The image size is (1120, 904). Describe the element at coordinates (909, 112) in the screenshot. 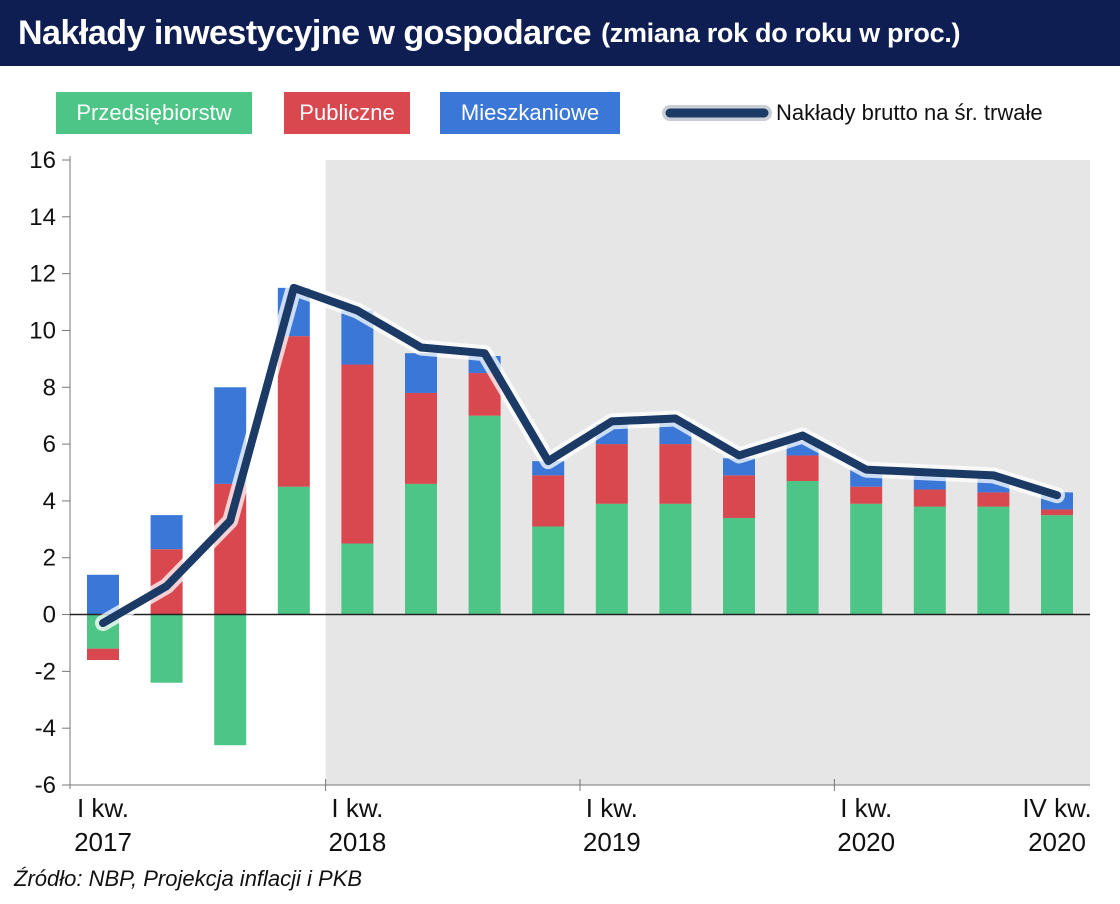

I see `legend-line-label: Nakłady brutto na śr. trwałe` at that location.